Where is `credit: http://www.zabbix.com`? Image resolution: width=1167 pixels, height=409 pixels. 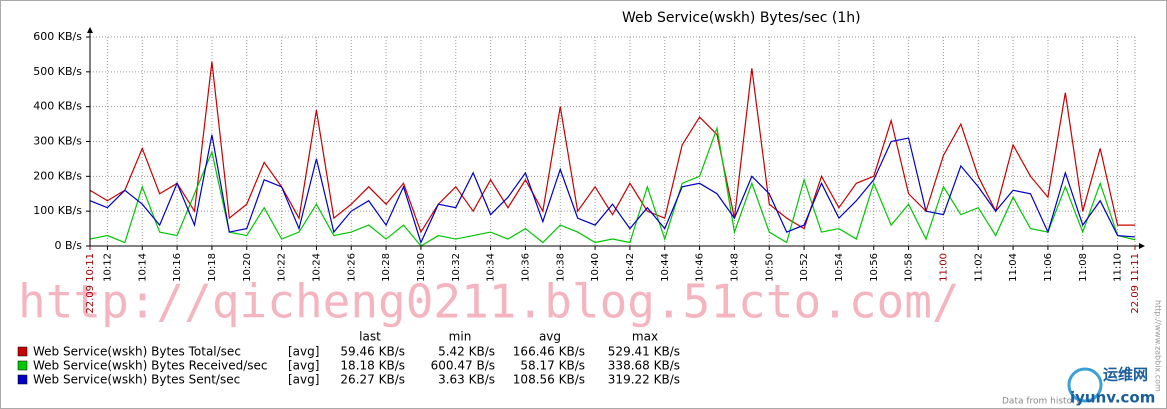
credit: http://www.zabbix.com is located at coordinates (1158, 346).